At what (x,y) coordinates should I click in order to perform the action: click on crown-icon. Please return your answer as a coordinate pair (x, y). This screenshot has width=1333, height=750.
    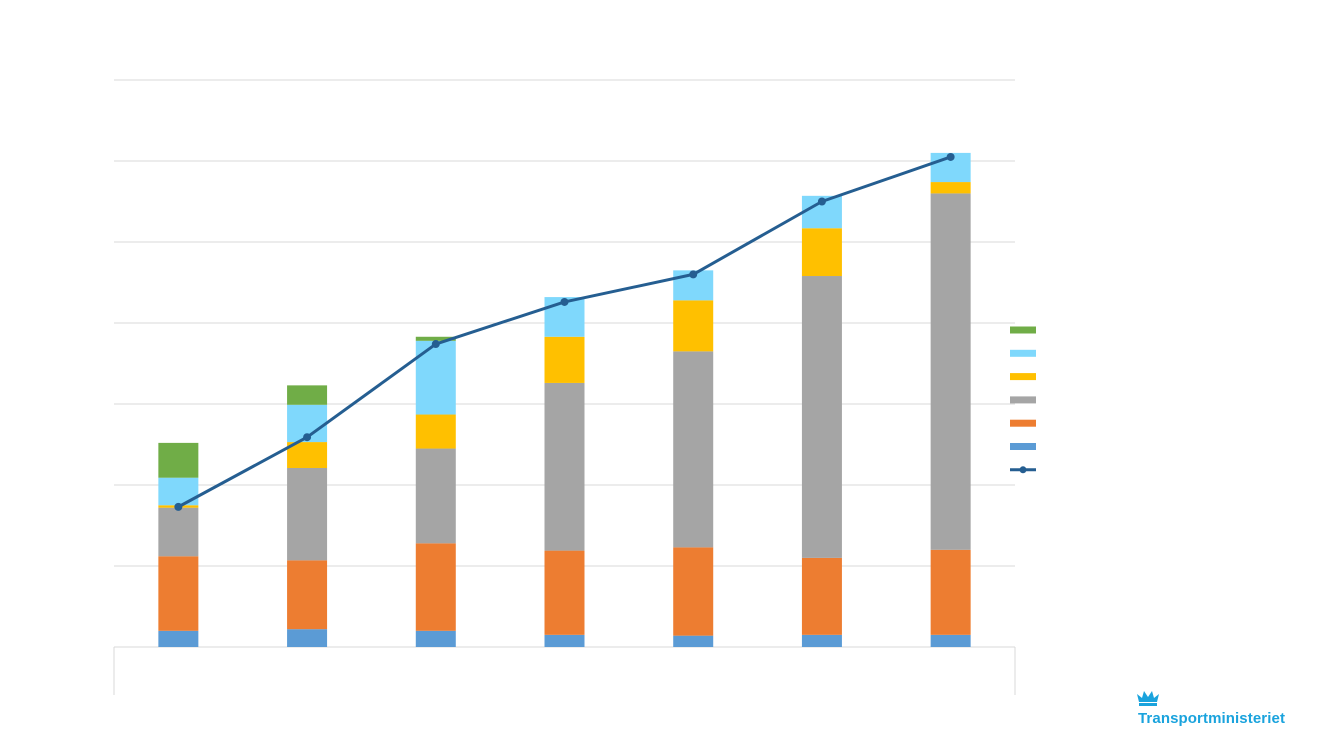
    Looking at the image, I should click on (1148, 698).